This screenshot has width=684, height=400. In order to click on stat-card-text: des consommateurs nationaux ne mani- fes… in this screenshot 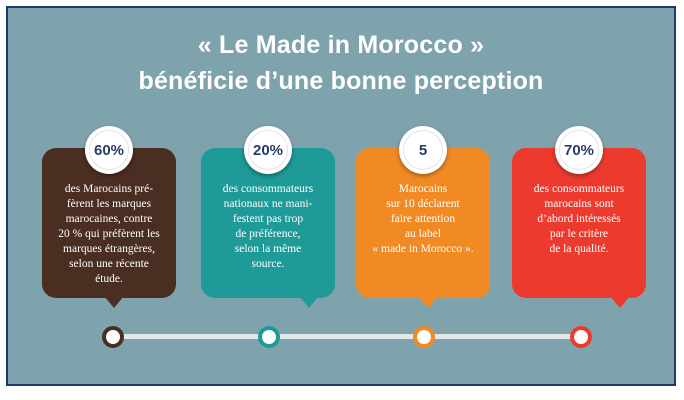, I will do `click(268, 226)`.